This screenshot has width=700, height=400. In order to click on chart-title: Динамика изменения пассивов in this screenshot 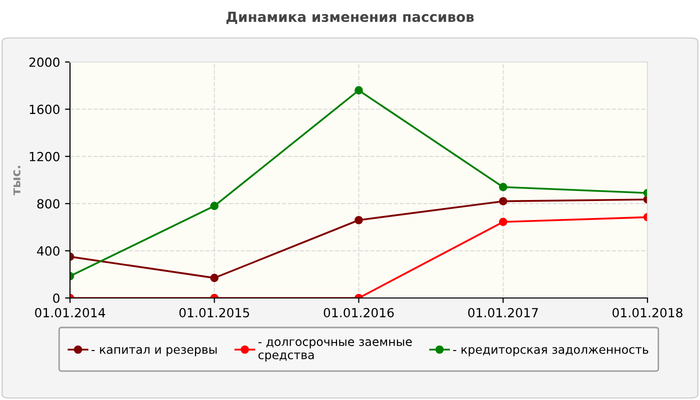, I will do `click(350, 18)`.